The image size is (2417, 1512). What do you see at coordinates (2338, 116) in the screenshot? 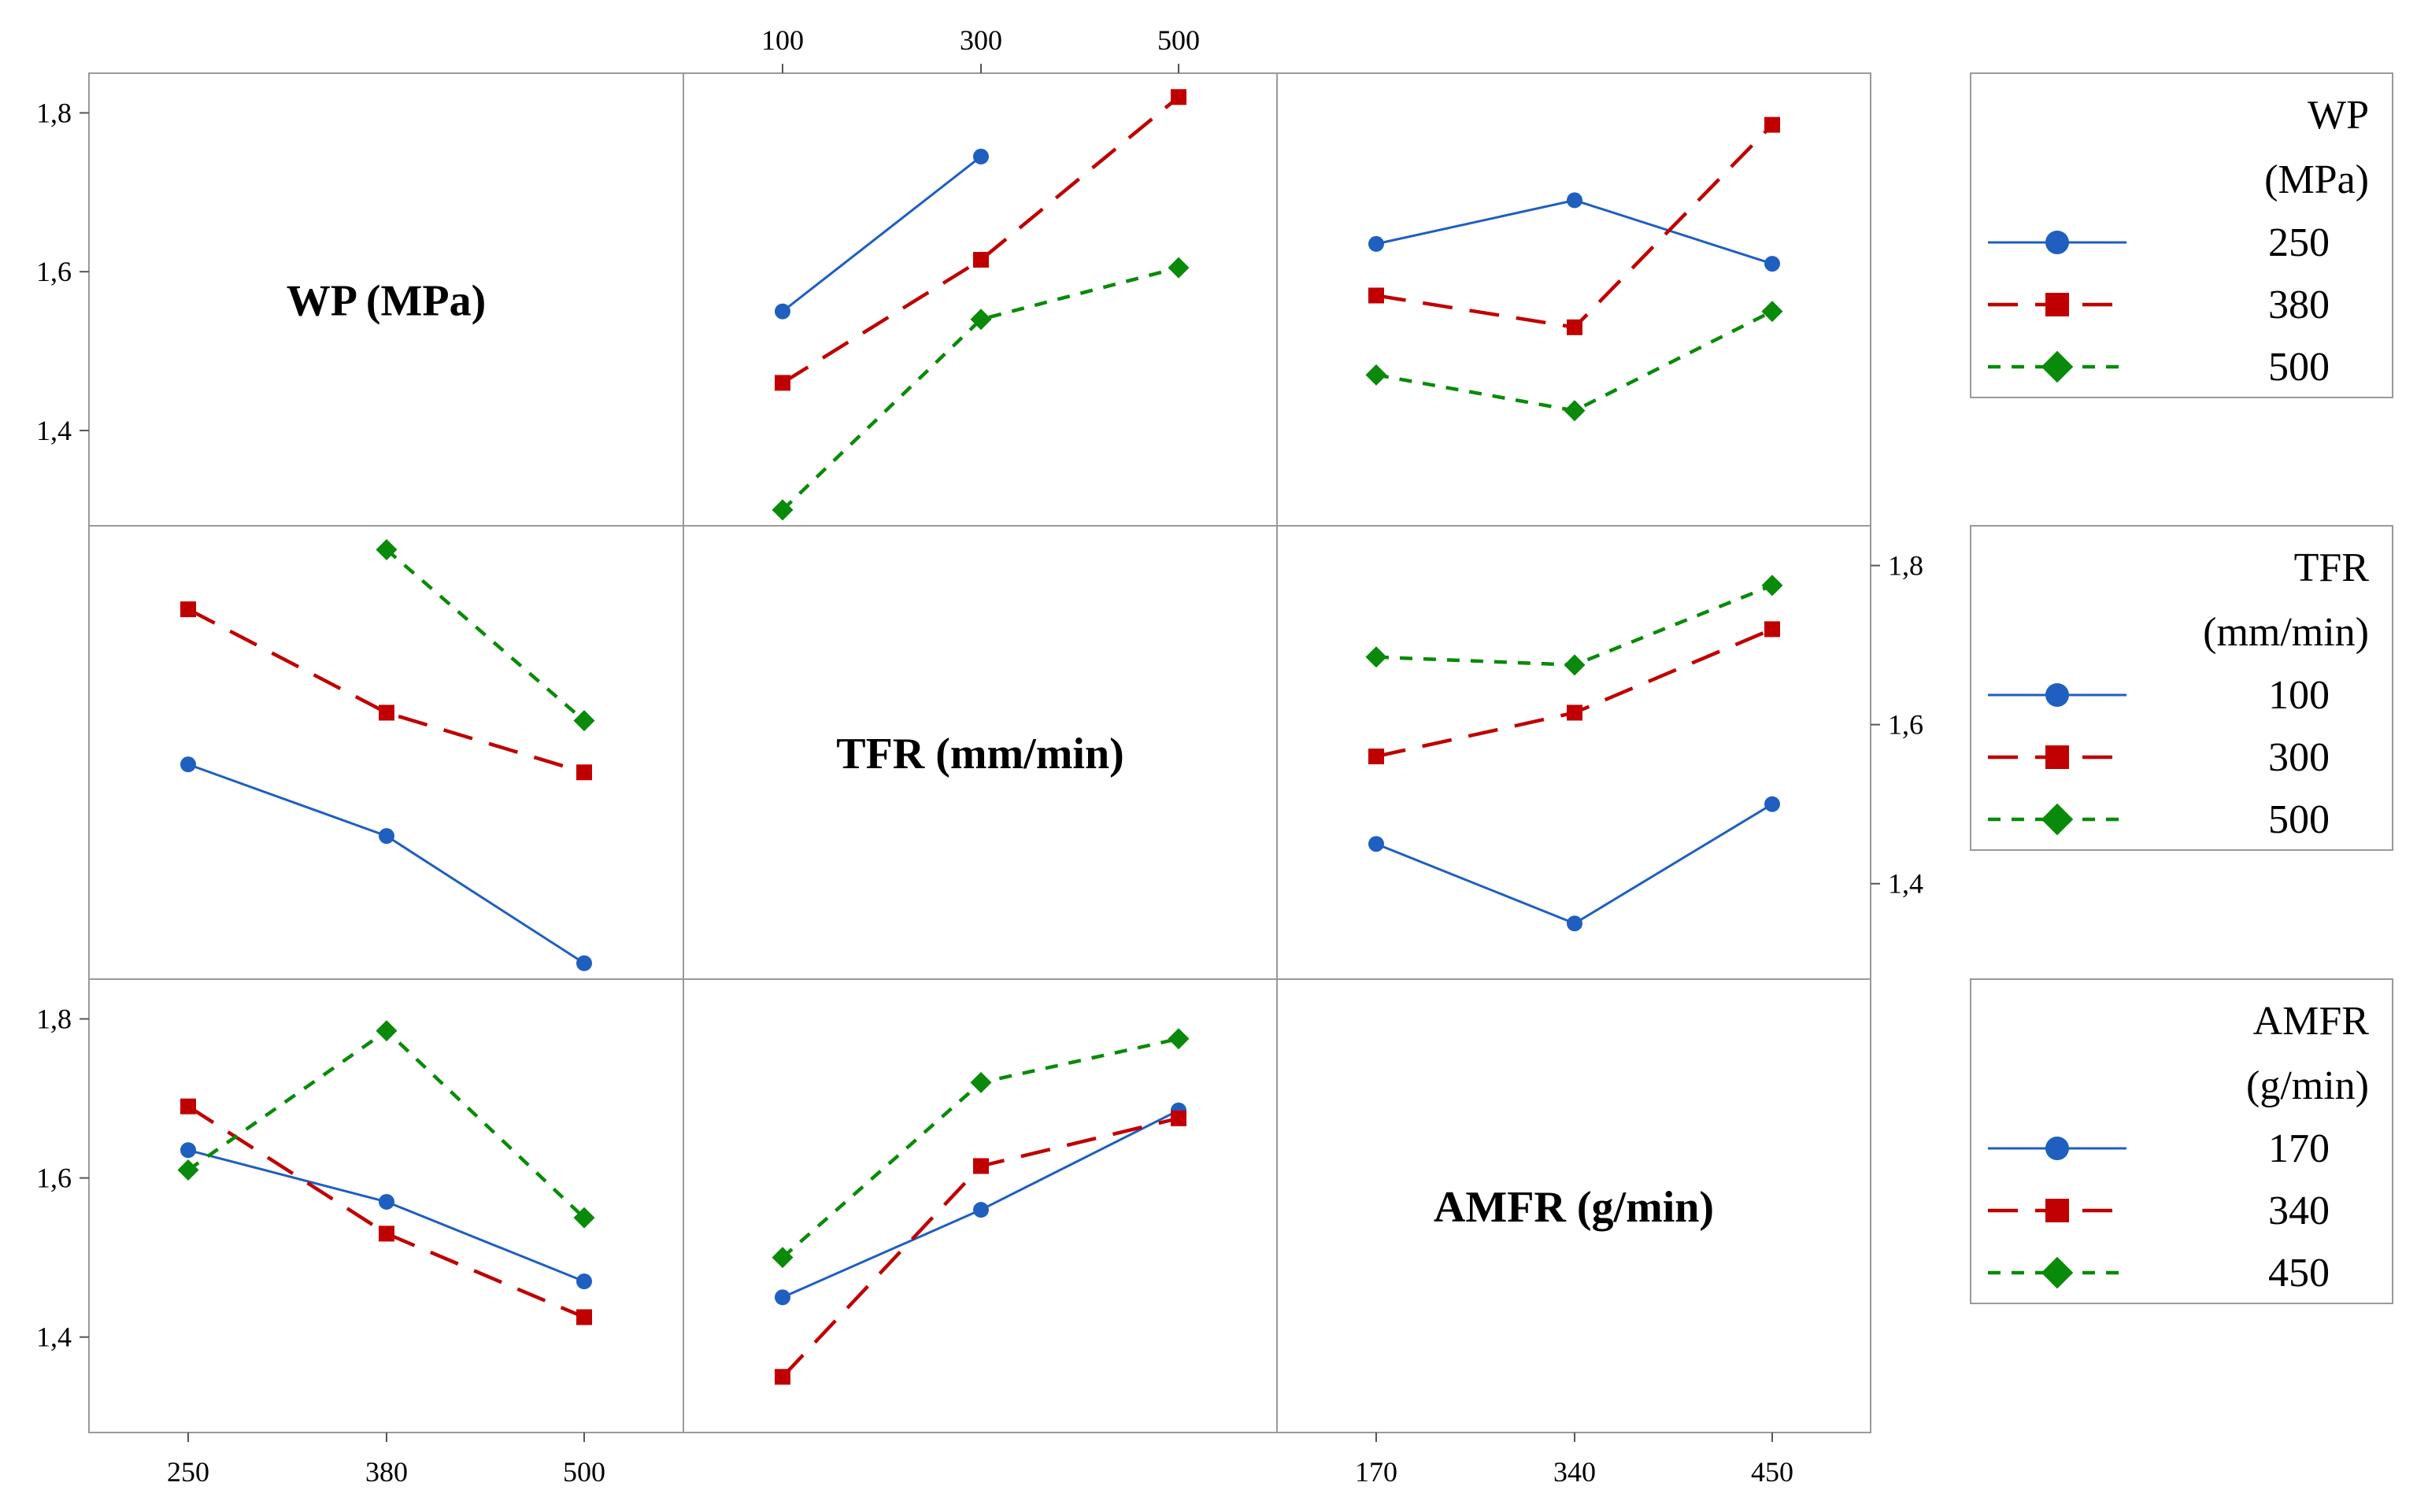
I see `legend-title: WP` at bounding box center [2338, 116].